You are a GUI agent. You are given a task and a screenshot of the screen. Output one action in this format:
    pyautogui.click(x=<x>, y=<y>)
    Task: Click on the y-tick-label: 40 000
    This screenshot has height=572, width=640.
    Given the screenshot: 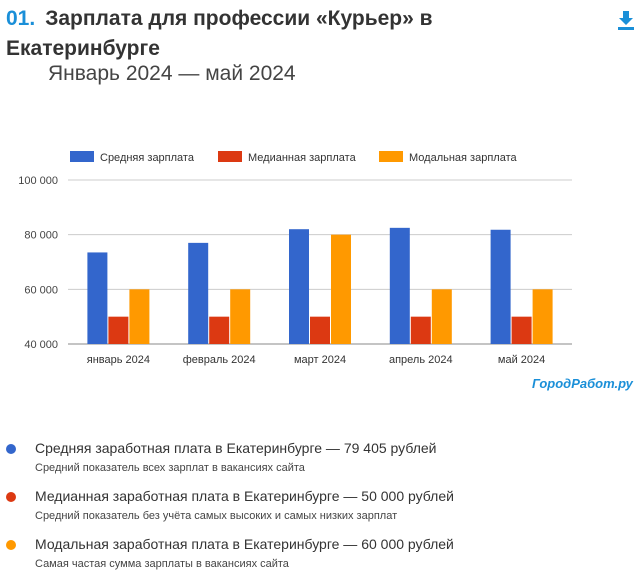 What is the action you would take?
    pyautogui.click(x=41, y=345)
    